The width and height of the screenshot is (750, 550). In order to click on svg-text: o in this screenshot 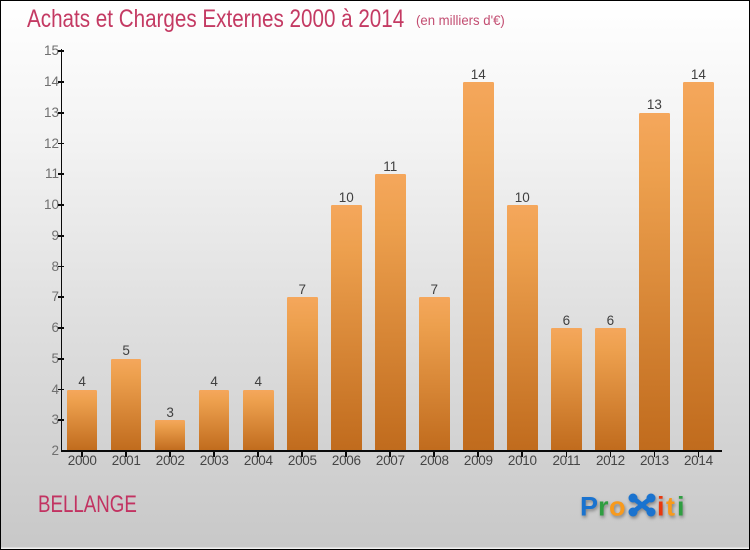, I will do `click(617, 507)`.